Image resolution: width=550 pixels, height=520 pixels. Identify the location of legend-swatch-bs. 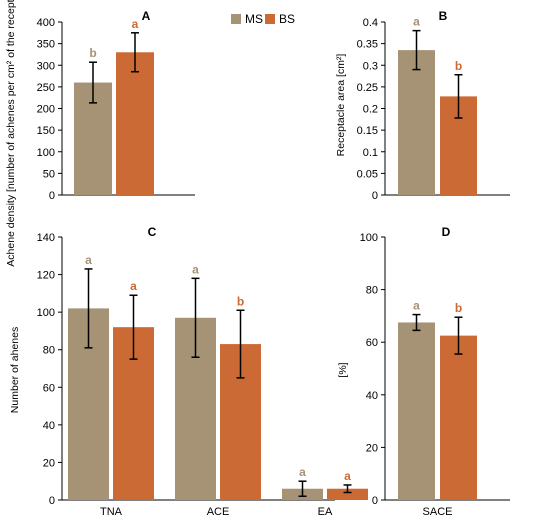
(270, 19).